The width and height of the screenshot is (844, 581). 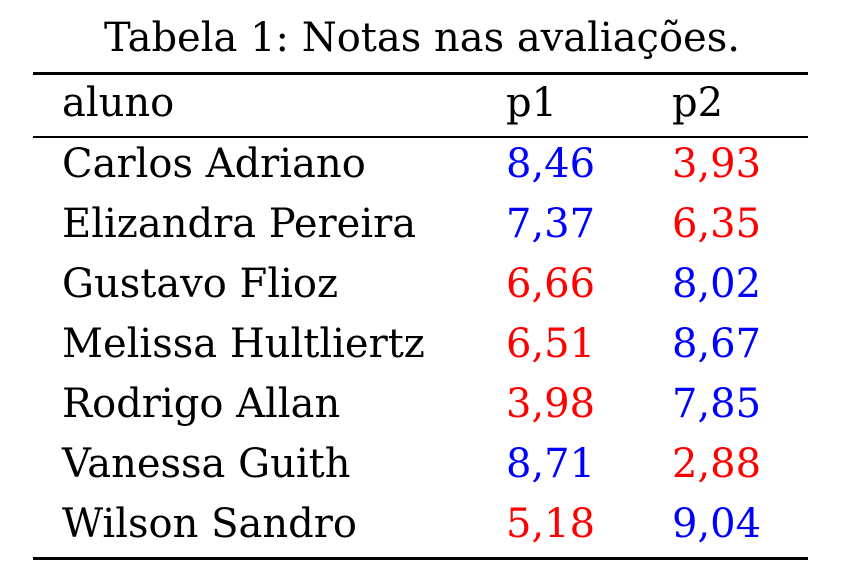 What do you see at coordinates (214, 164) in the screenshot?
I see `student-name: Carlos Adriano` at bounding box center [214, 164].